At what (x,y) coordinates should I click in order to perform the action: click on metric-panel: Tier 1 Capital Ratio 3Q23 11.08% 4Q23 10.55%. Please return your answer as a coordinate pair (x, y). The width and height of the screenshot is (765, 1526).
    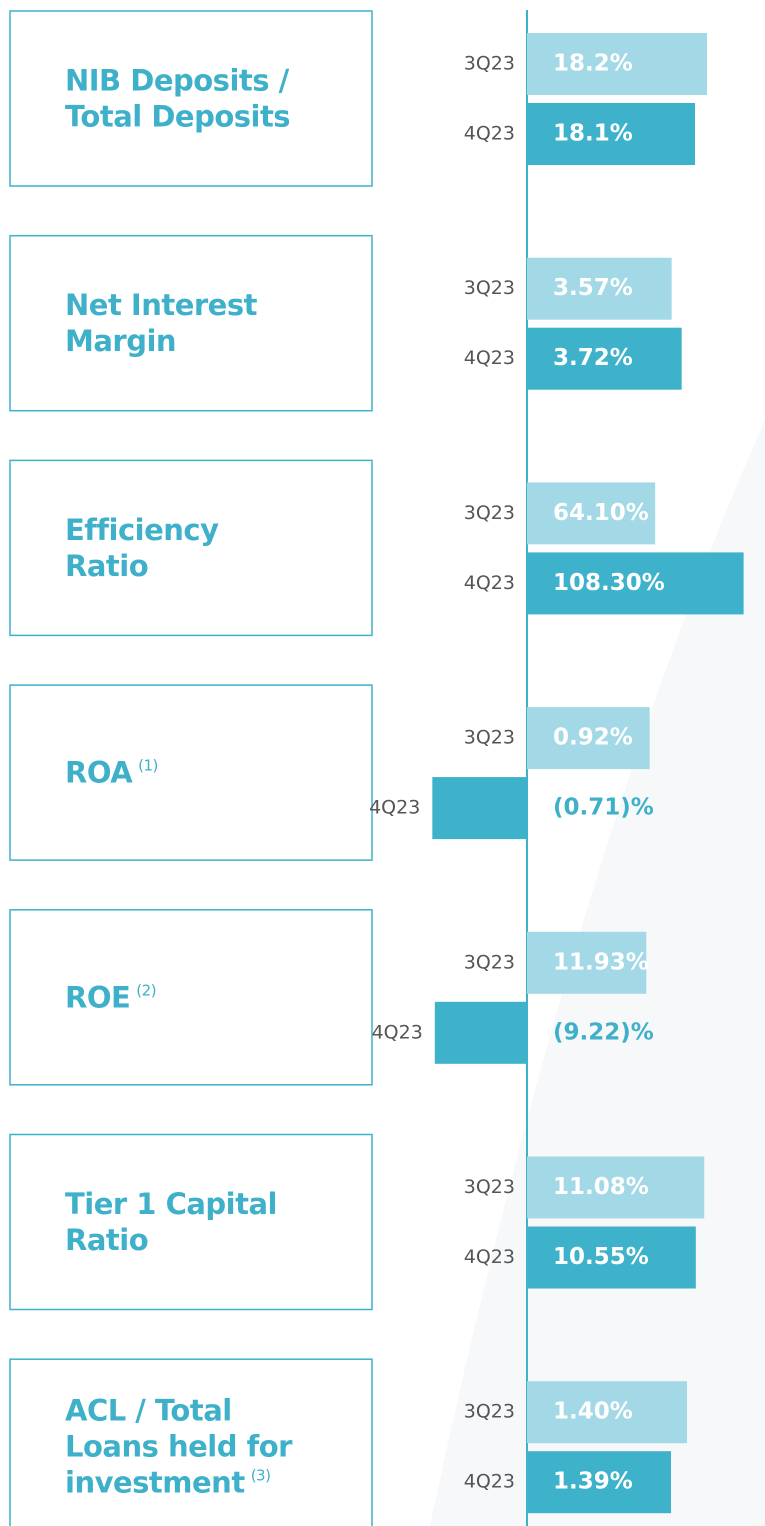
    Looking at the image, I should click on (357, 1222).